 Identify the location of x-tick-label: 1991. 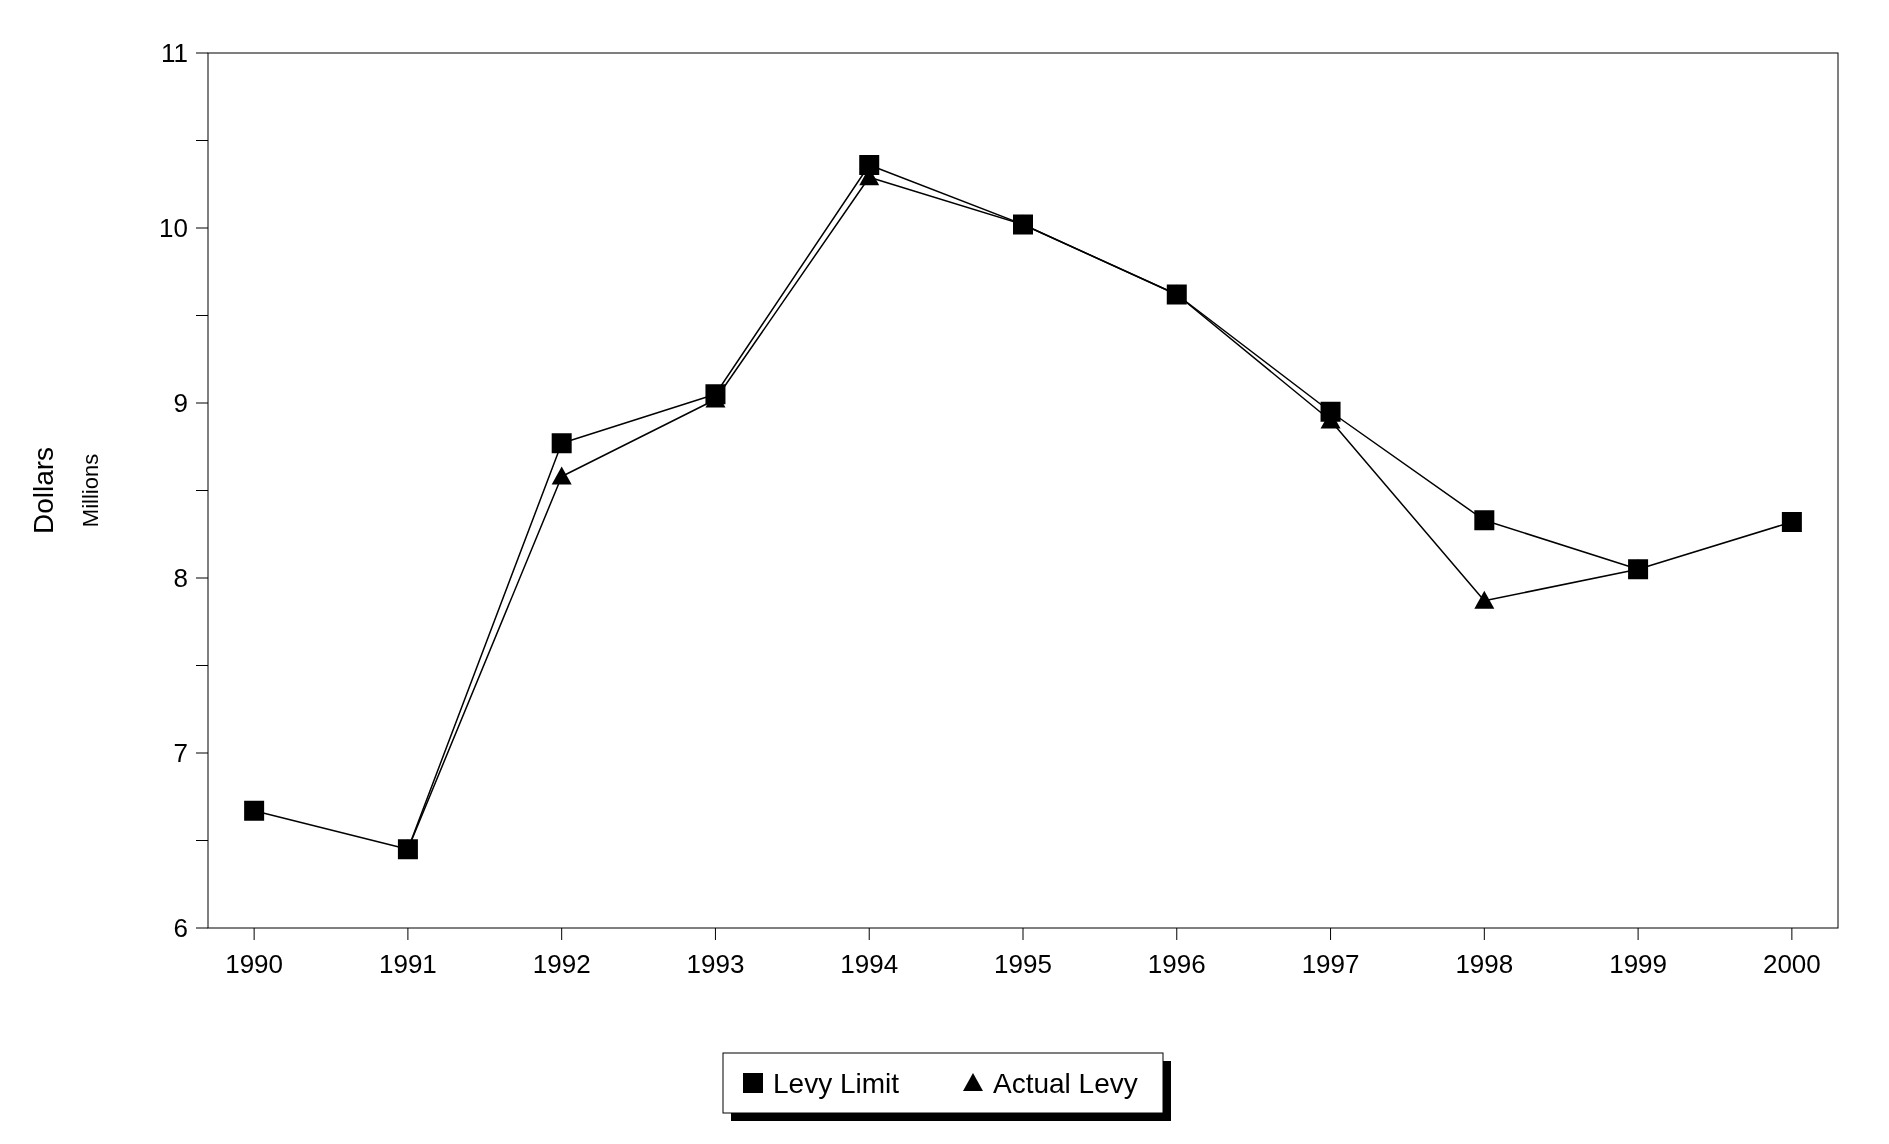
(407, 964).